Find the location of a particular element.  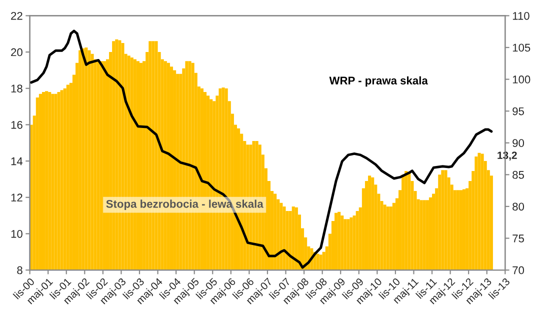

y2-tick-label: 85 is located at coordinates (518, 174).